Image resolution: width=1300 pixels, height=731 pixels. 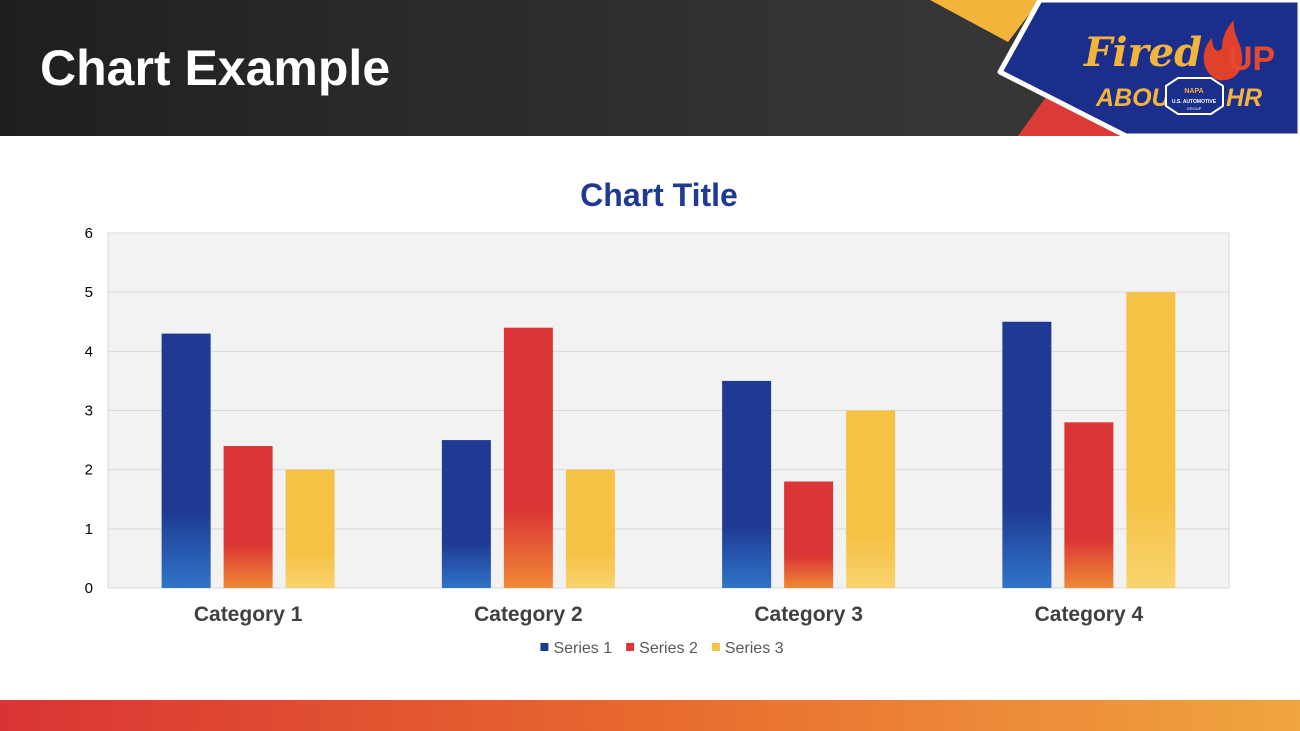 I want to click on legend-label: Series 1, so click(x=582, y=648).